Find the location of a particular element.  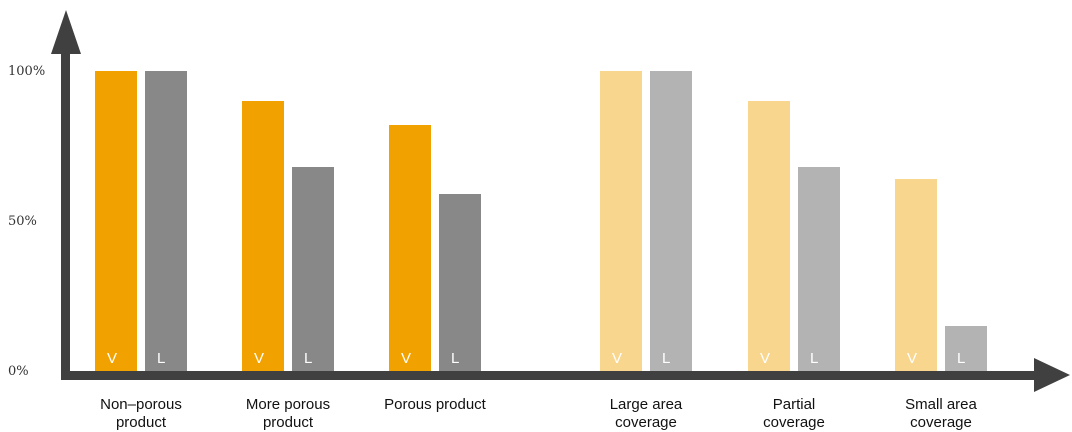

y-tick-label: 100% is located at coordinates (26, 71).